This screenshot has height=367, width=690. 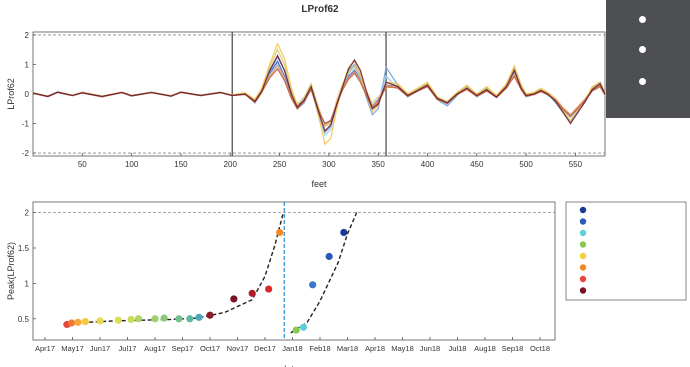 I want to click on top-y-axis: -2 -1 0 1 2, so click(x=29, y=94).